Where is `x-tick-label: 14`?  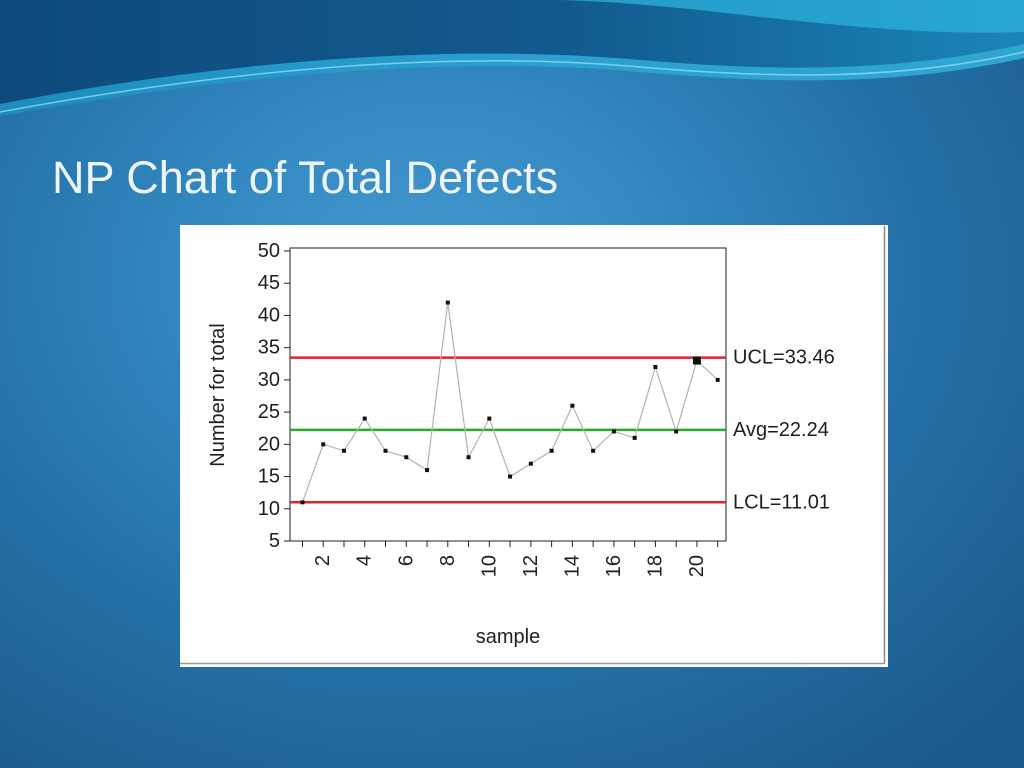
x-tick-label: 14 is located at coordinates (572, 566).